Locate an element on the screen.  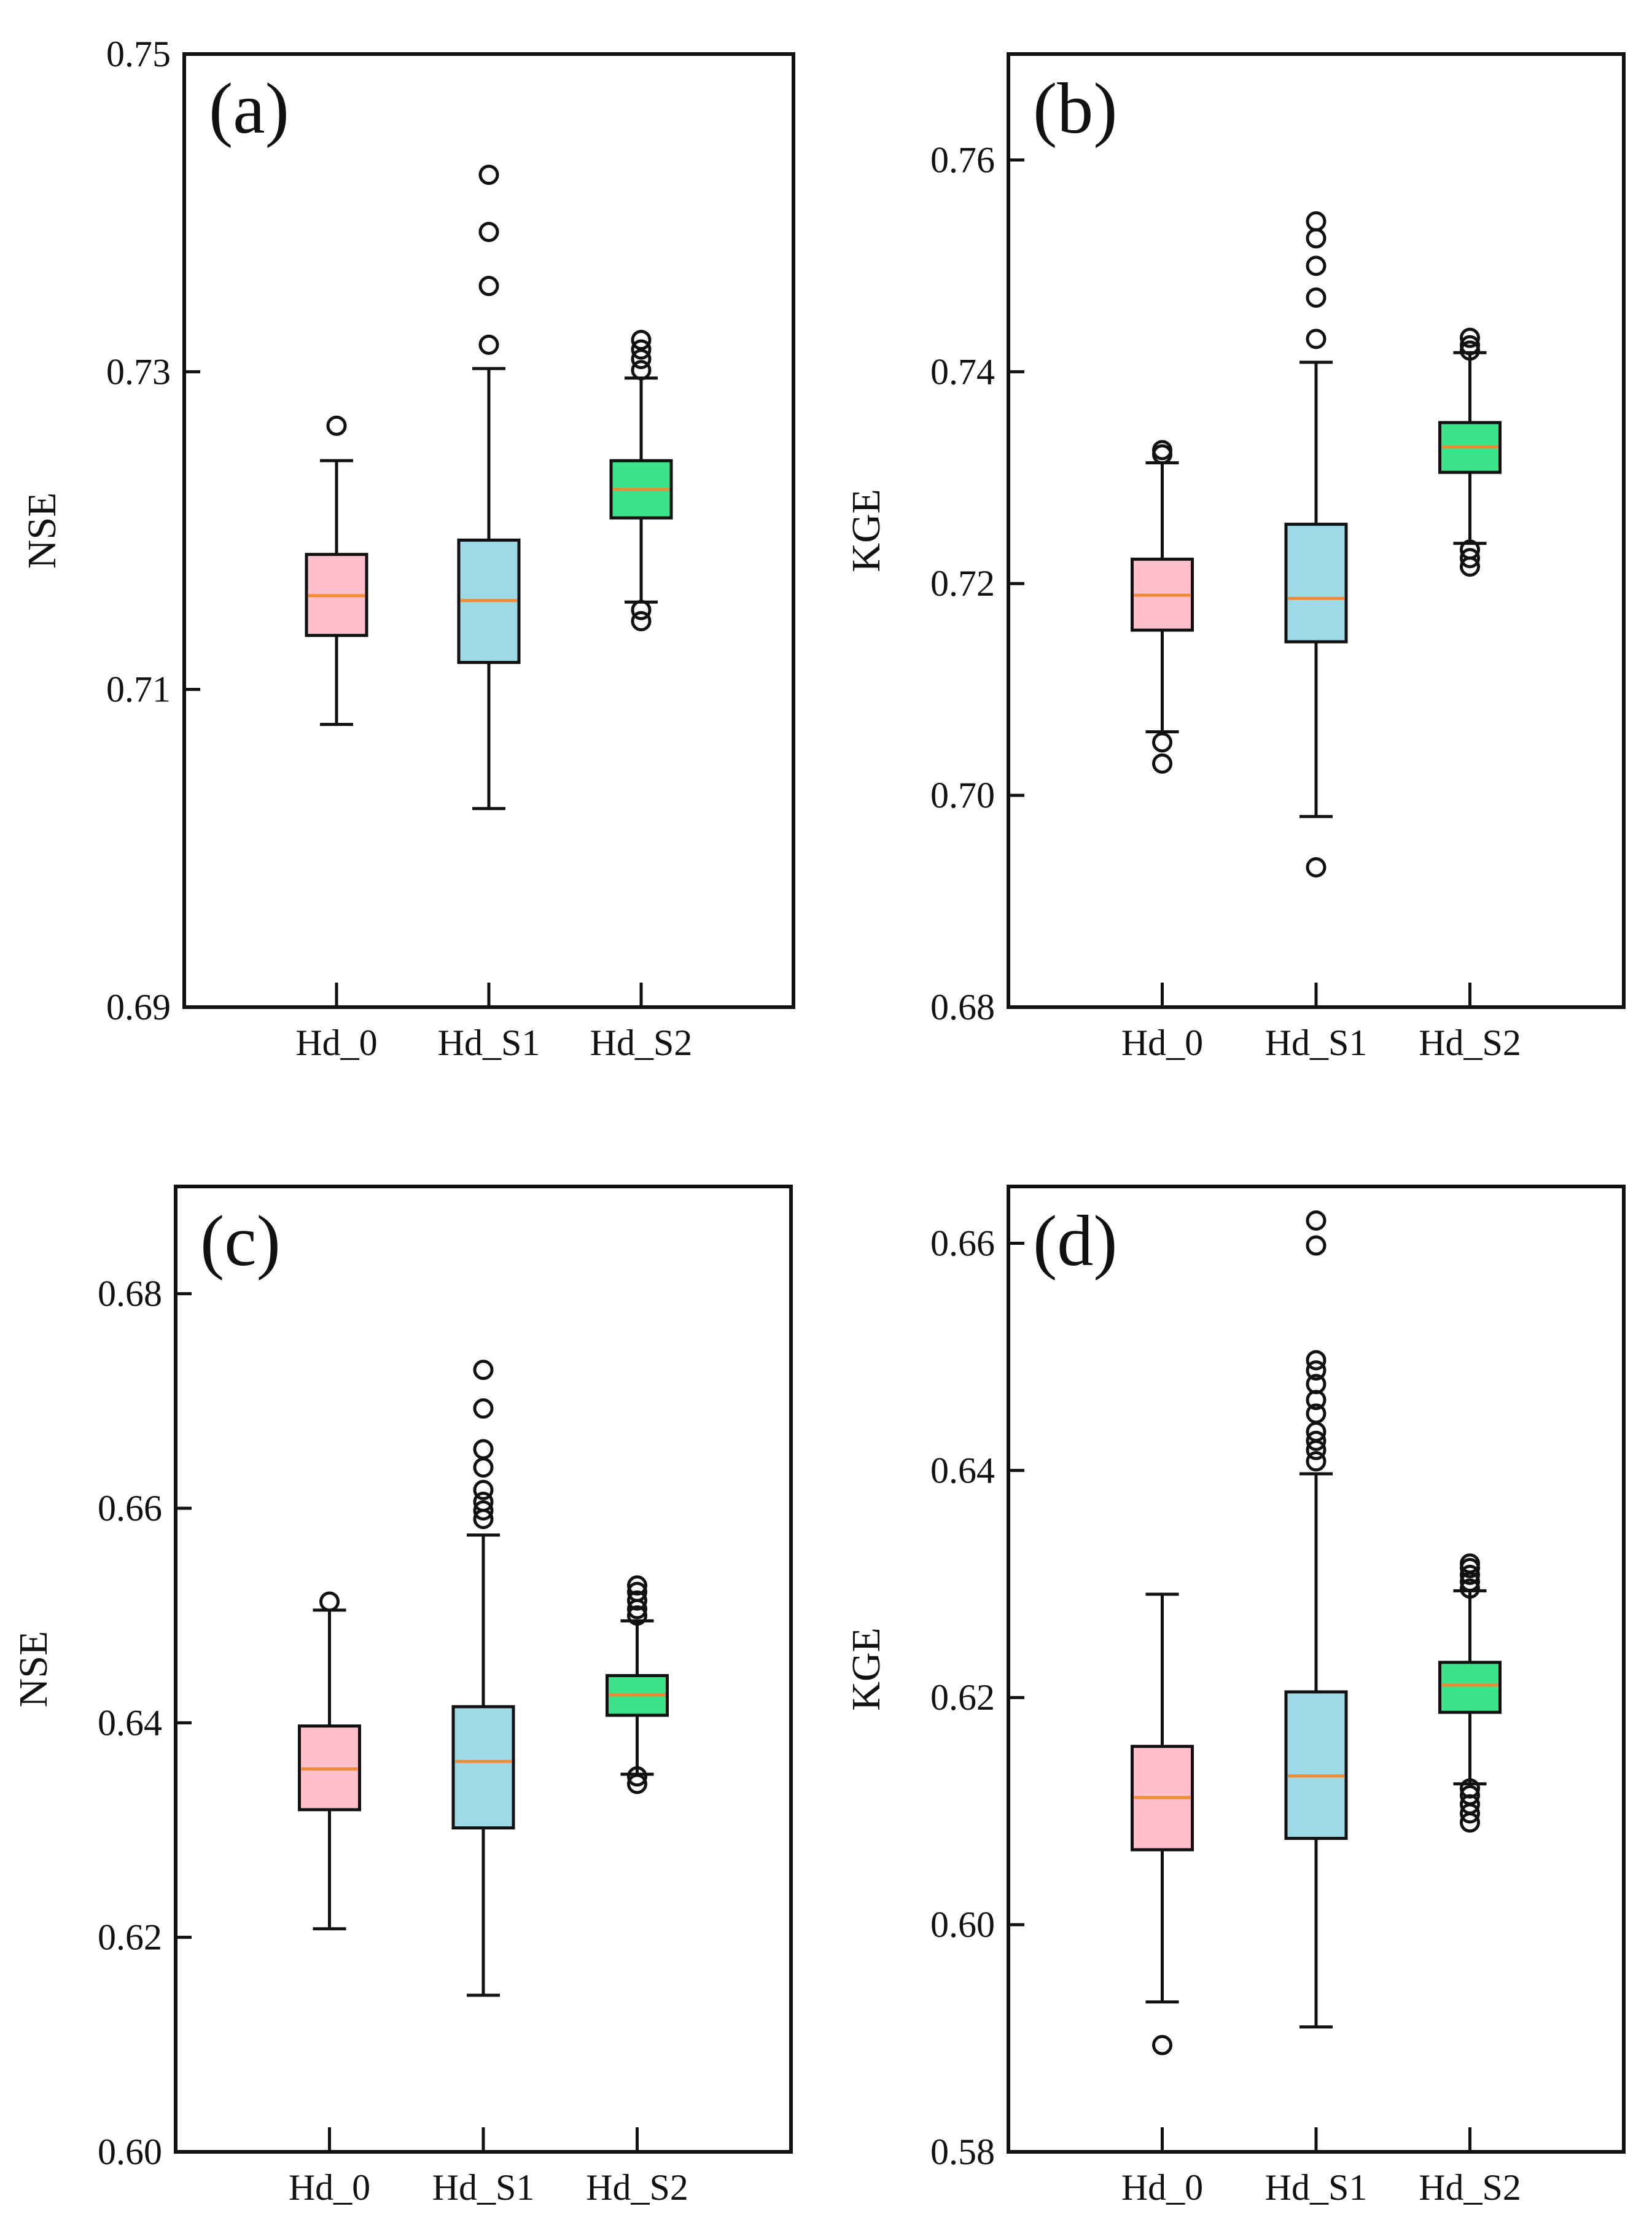
y-tick-label: 0.70 is located at coordinates (962, 795).